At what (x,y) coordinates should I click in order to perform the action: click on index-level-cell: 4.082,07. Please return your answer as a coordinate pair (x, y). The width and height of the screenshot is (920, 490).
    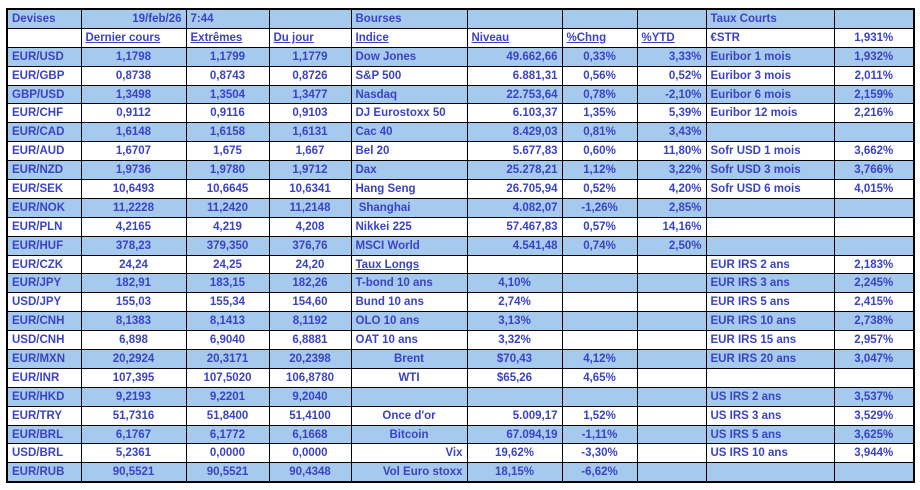
    Looking at the image, I should click on (514, 207).